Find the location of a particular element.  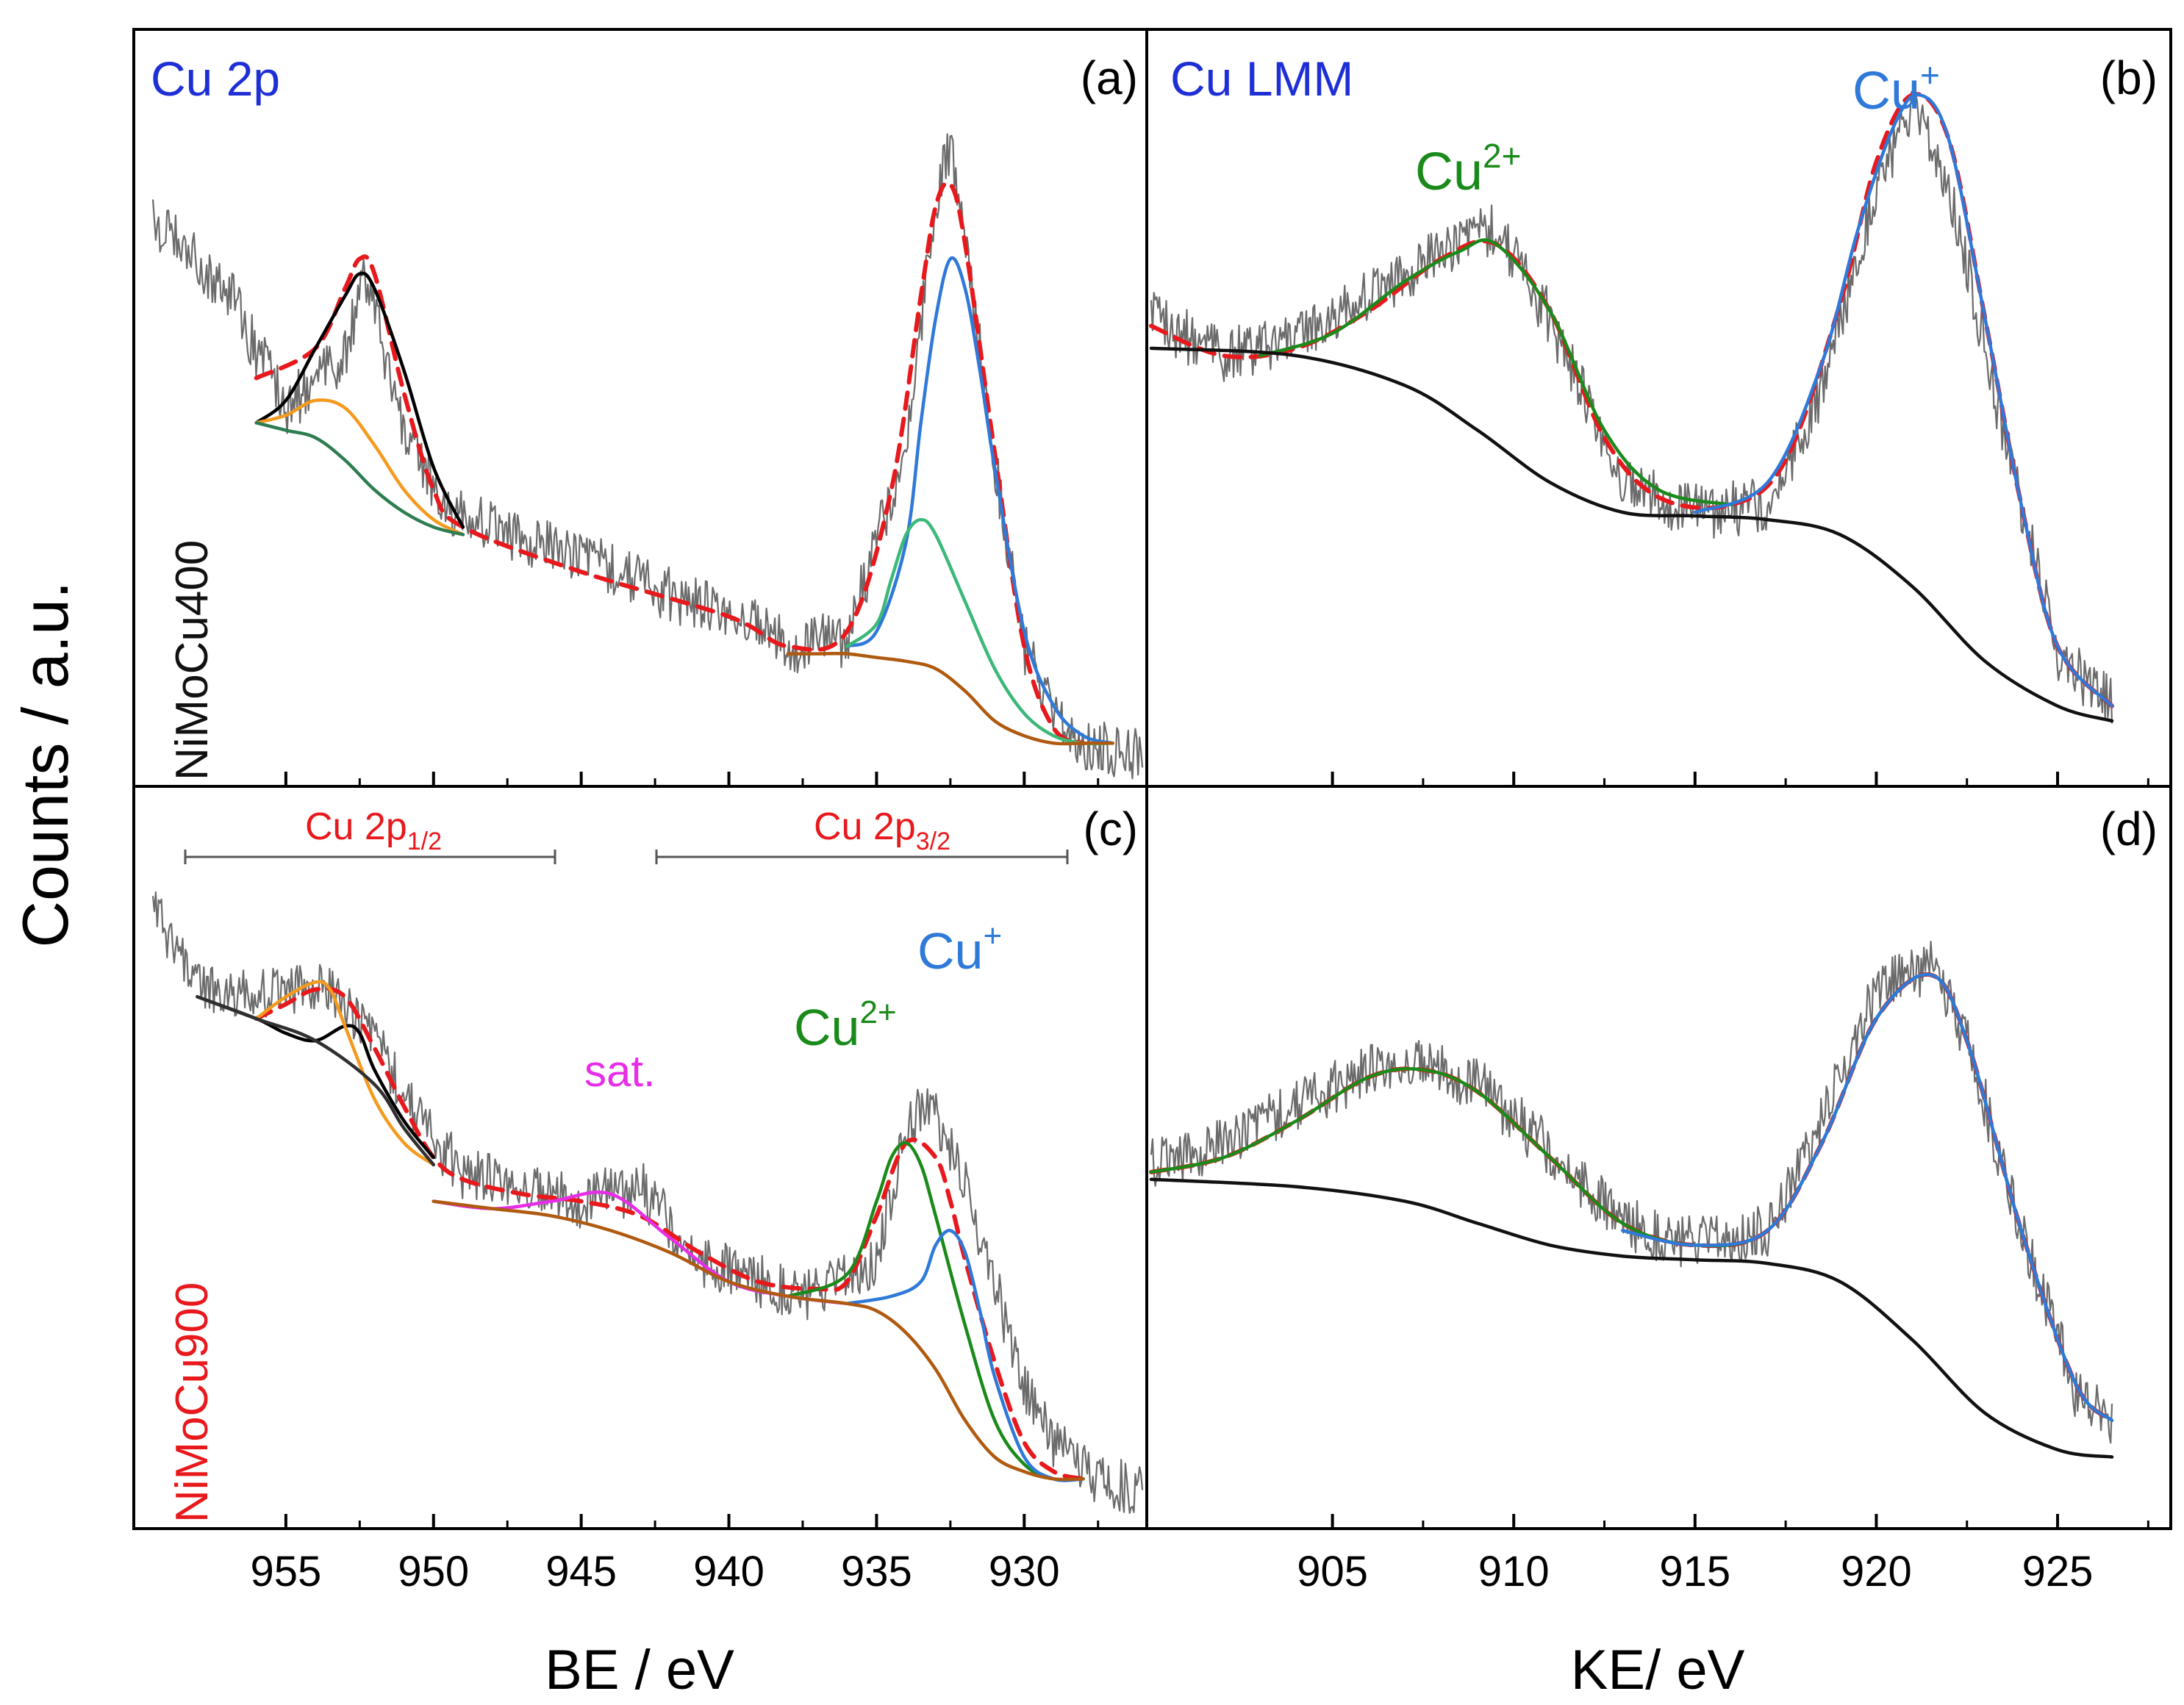

panel-d-plot is located at coordinates (1631, 1200).